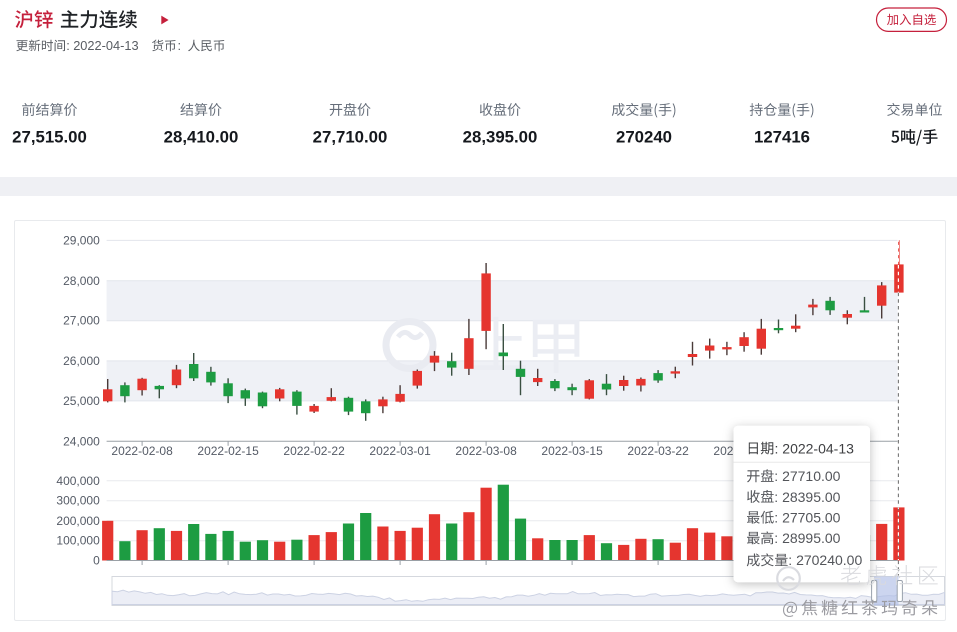  Describe the element at coordinates (81, 281) in the screenshot. I see `svg-text: 28,000` at that location.